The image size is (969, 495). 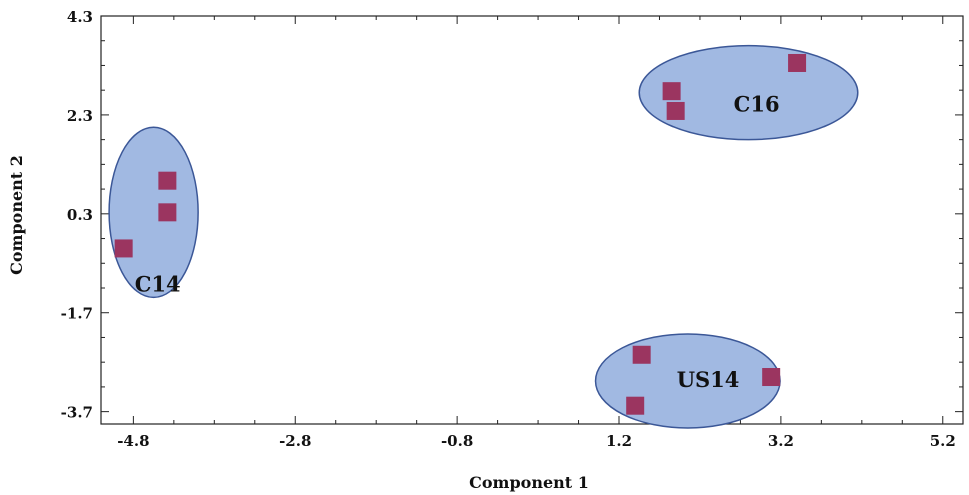 What do you see at coordinates (158, 283) in the screenshot?
I see `cluster-label-c14: C14` at bounding box center [158, 283].